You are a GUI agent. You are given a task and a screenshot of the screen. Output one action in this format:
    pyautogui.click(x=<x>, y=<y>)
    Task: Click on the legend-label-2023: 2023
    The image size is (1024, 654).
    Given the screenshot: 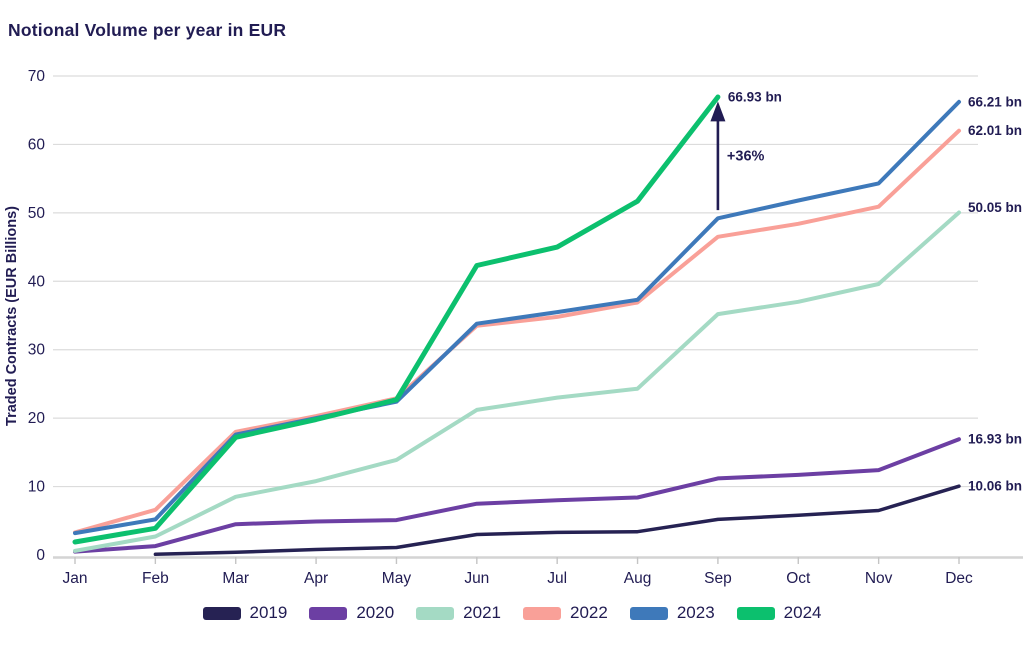 What is the action you would take?
    pyautogui.click(x=695, y=612)
    